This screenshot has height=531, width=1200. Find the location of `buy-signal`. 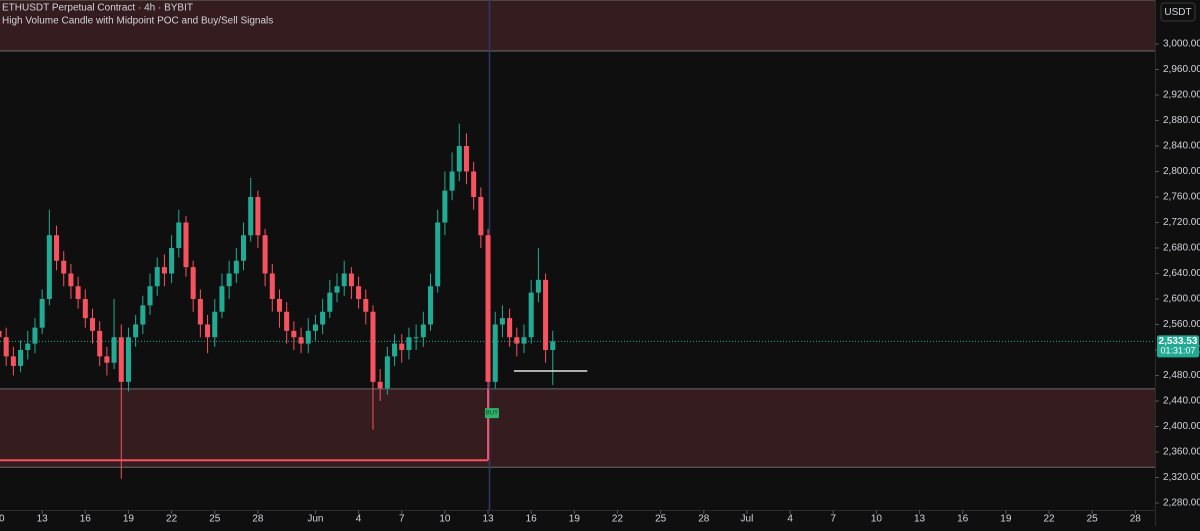

buy-signal is located at coordinates (491, 413).